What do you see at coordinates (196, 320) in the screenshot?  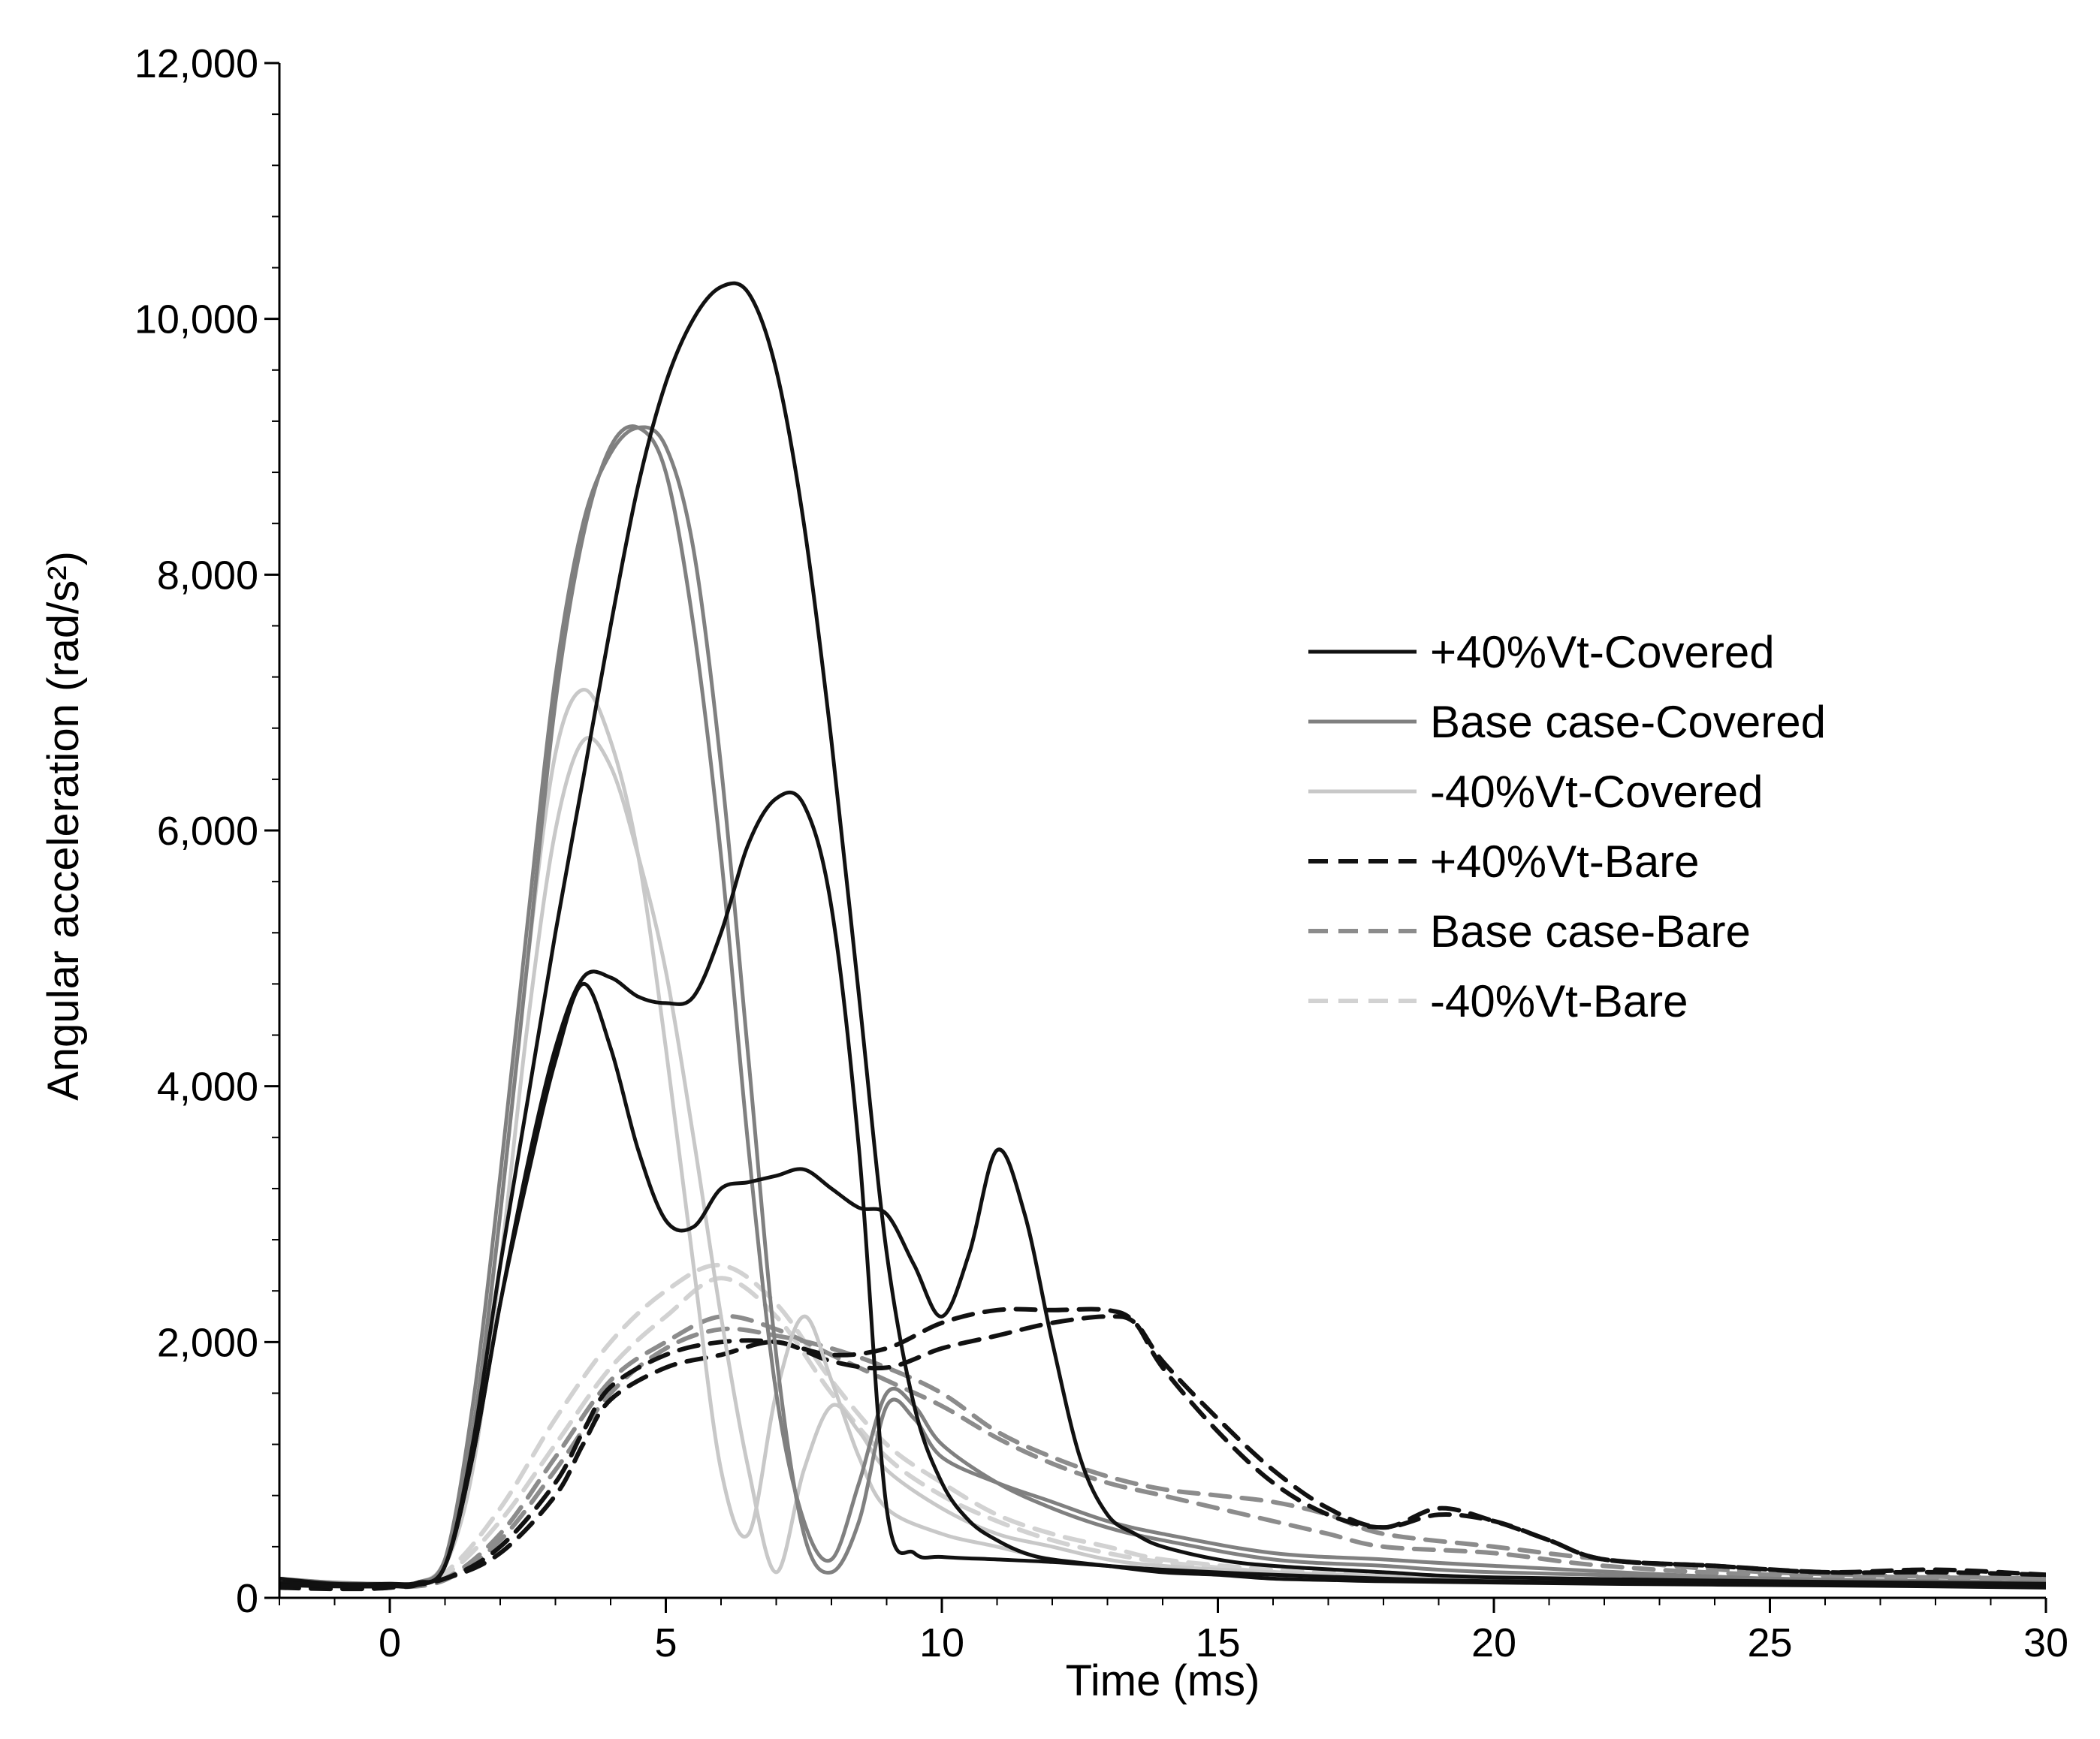 I see `y-tick-label: 10,000` at bounding box center [196, 320].